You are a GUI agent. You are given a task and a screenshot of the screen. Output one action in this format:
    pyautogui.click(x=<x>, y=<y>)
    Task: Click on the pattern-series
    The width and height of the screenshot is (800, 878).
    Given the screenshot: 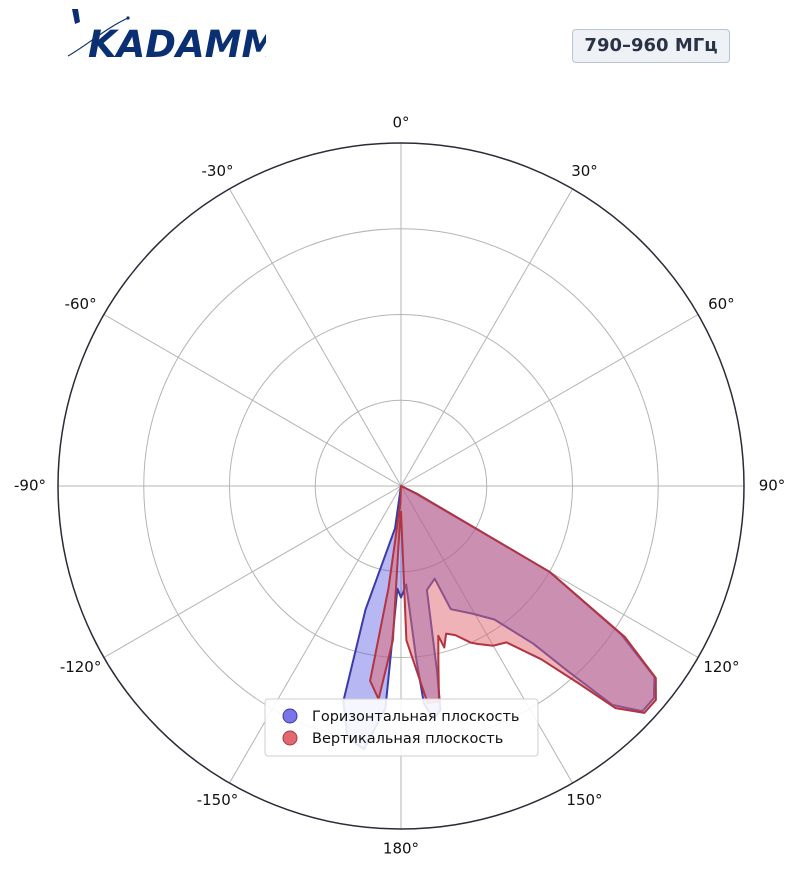 What is the action you would take?
    pyautogui.click(x=499, y=618)
    